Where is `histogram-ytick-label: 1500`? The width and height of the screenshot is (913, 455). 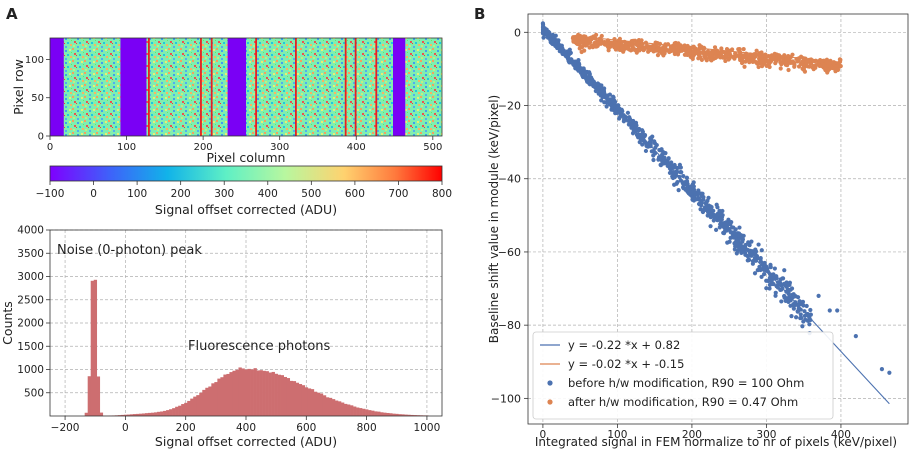
histogram-ytick-label: 1500 is located at coordinates (30, 347).